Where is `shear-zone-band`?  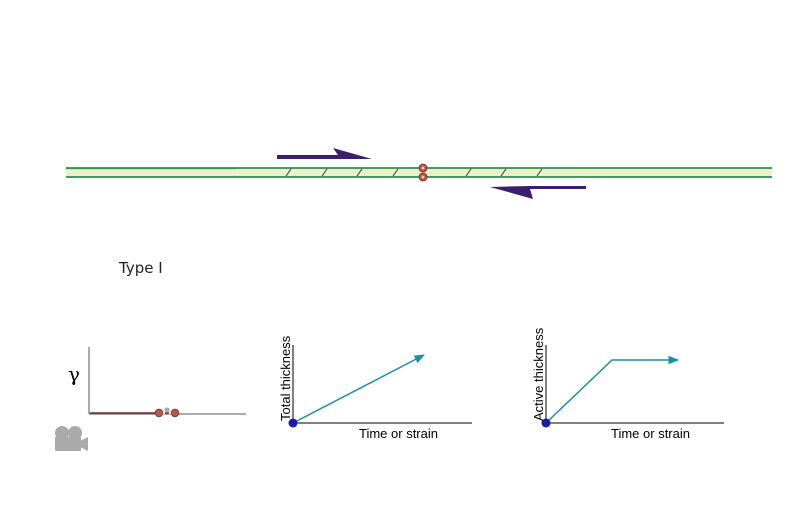
shear-zone-band is located at coordinates (419, 172).